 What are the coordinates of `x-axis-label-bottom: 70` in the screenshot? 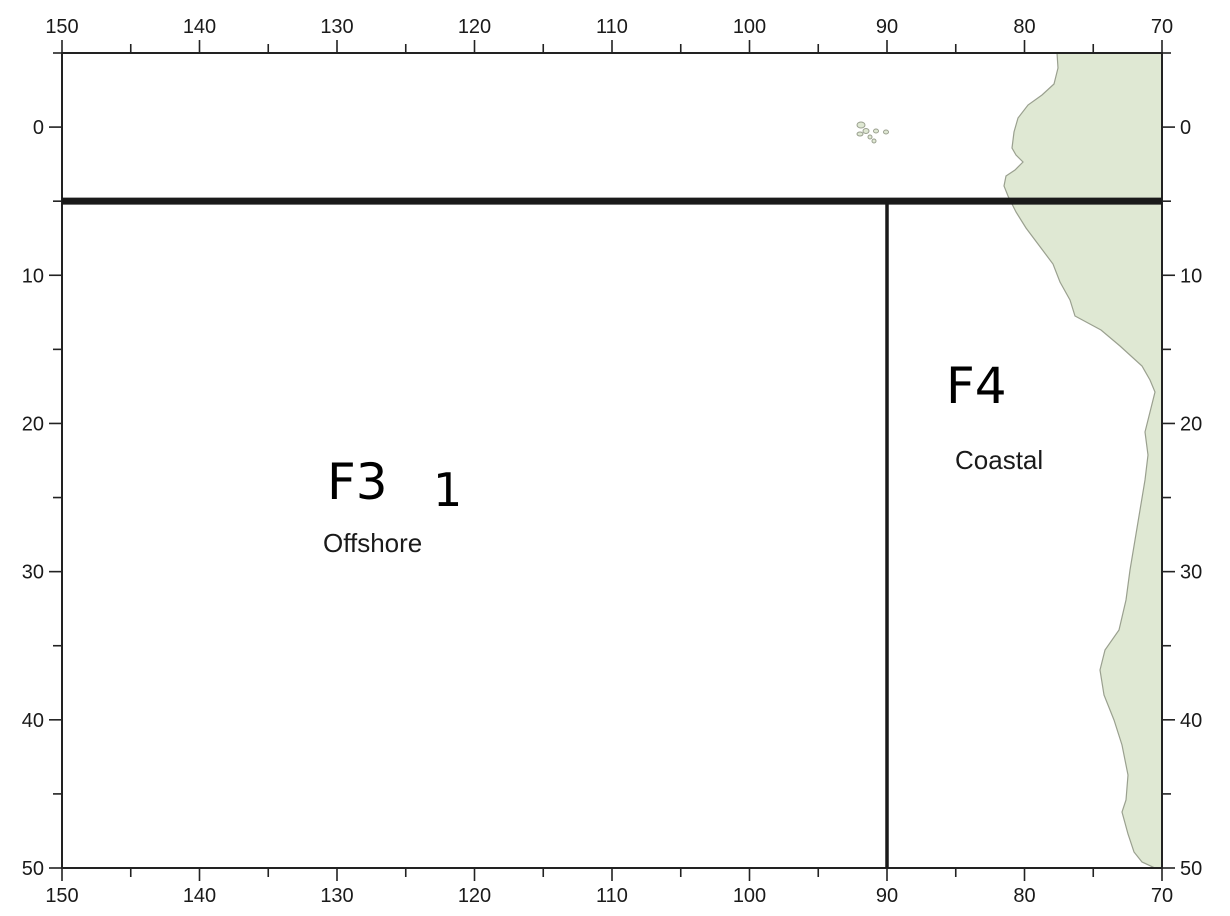 It's located at (1162, 896).